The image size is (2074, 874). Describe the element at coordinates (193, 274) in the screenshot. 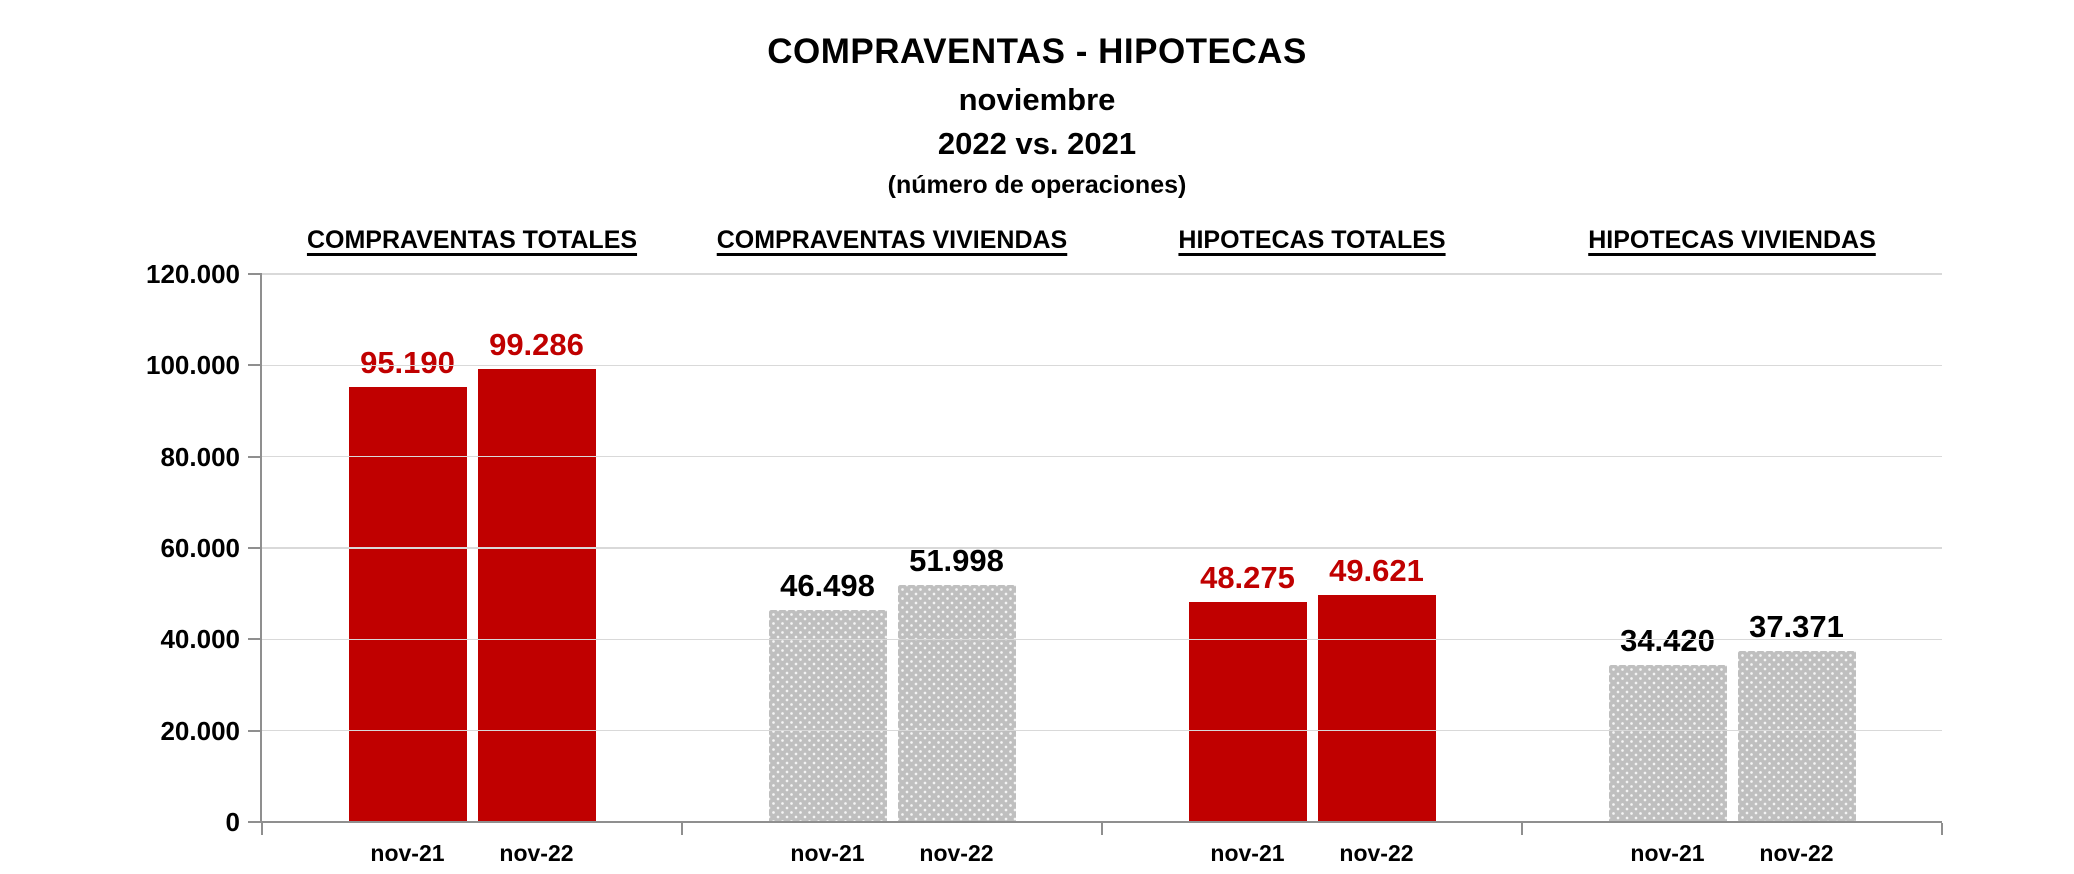

I see `y-tick-label: 120.000` at that location.